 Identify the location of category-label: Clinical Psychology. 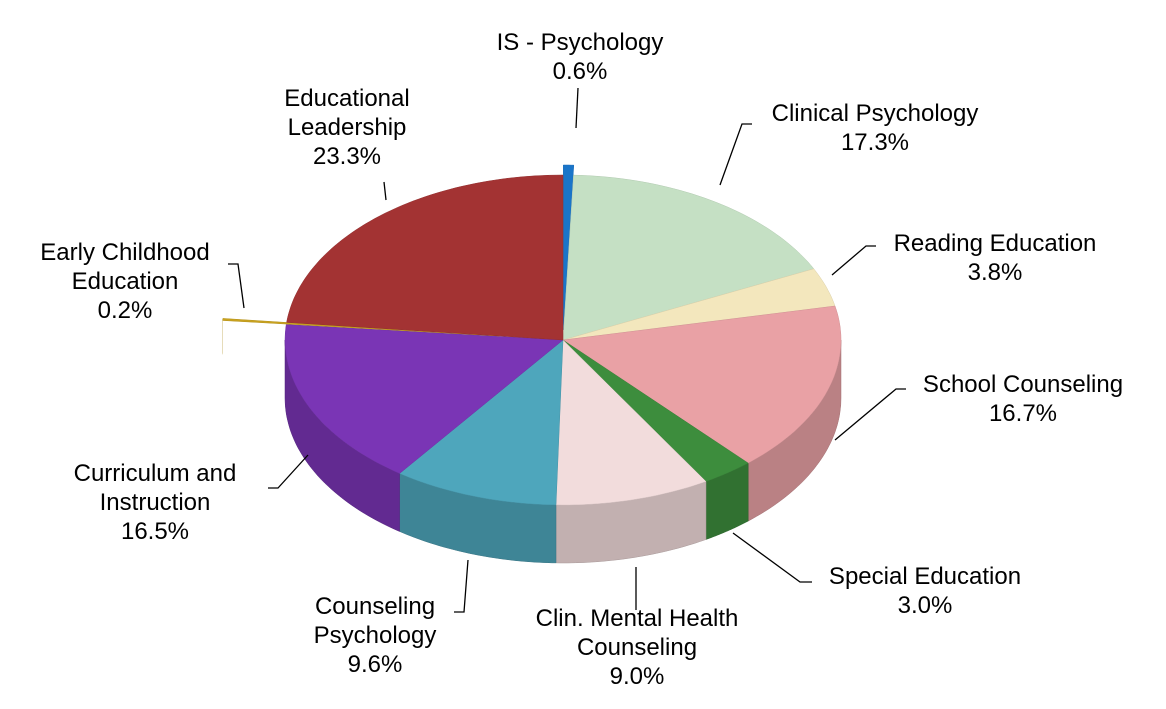
(875, 113).